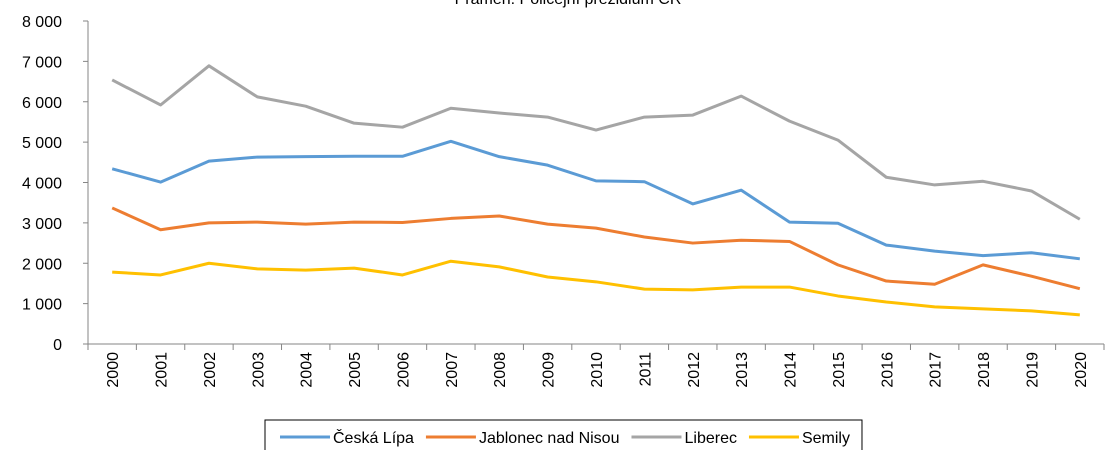 The width and height of the screenshot is (1106, 450). What do you see at coordinates (373, 437) in the screenshot?
I see `legend-label: Česká Lípa` at bounding box center [373, 437].